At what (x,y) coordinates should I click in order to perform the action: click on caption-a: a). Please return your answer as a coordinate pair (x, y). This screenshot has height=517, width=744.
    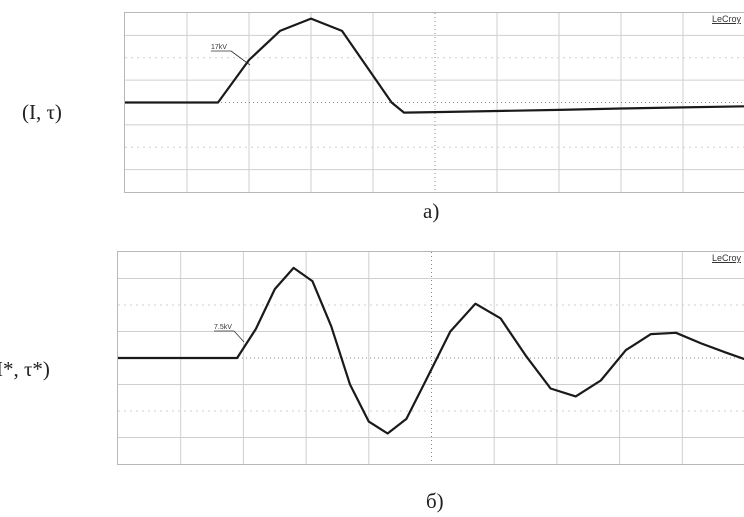
    Looking at the image, I should click on (431, 211).